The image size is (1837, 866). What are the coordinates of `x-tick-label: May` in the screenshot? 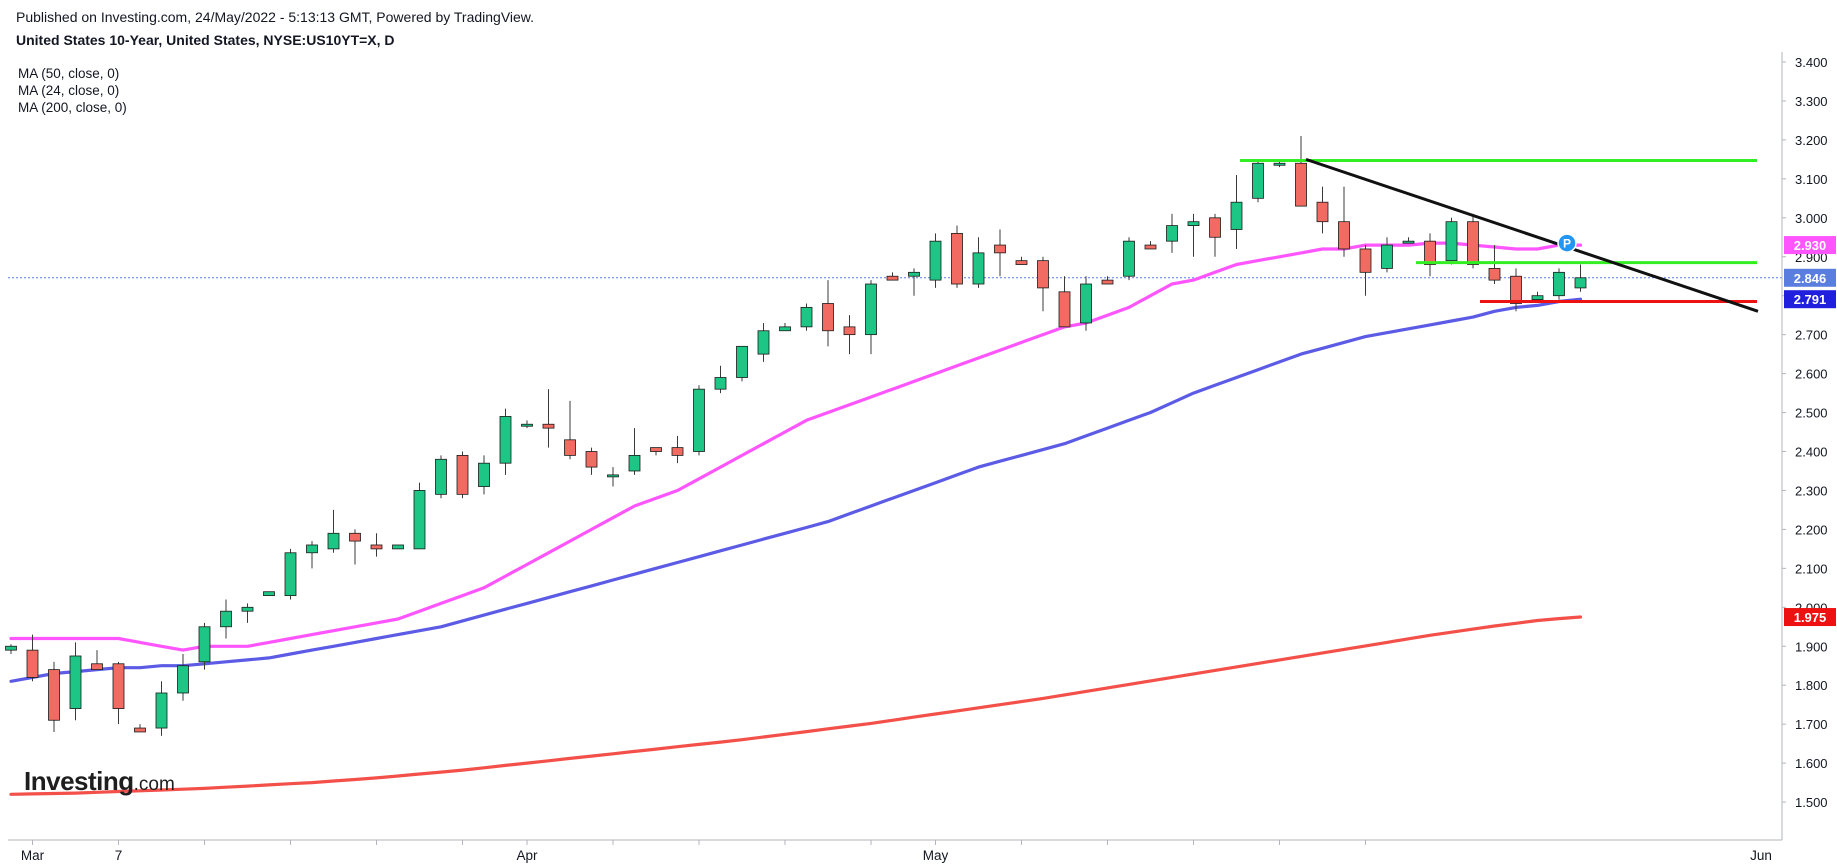 It's located at (936, 855).